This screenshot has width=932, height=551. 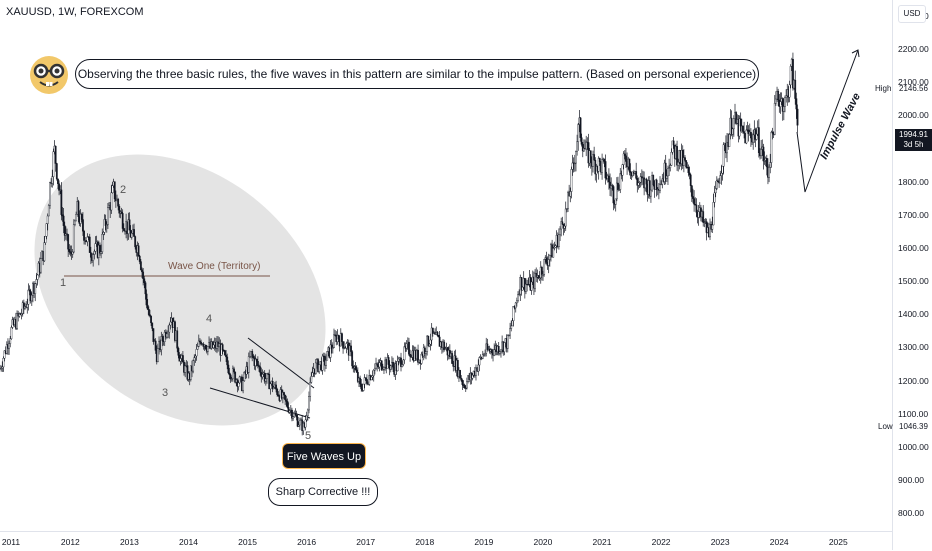 I want to click on wave-label-3: 3, so click(x=165, y=393).